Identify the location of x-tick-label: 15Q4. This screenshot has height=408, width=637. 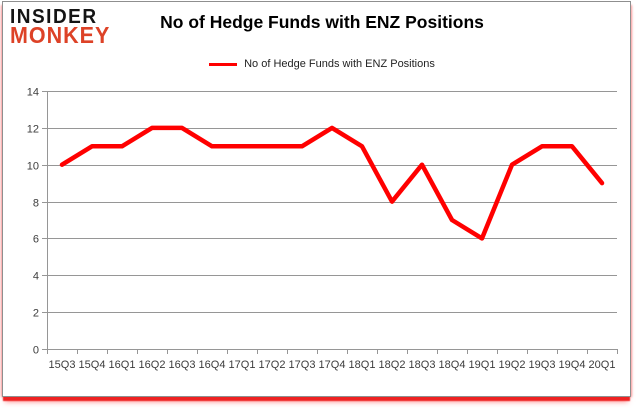
(92, 365).